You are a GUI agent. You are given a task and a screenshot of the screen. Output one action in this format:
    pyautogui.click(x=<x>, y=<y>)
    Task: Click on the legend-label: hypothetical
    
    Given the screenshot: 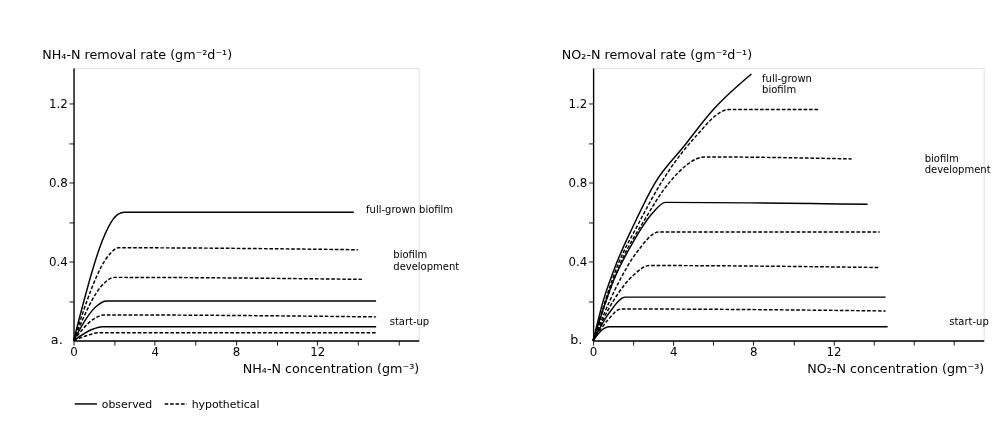 What is the action you would take?
    pyautogui.click(x=225, y=404)
    